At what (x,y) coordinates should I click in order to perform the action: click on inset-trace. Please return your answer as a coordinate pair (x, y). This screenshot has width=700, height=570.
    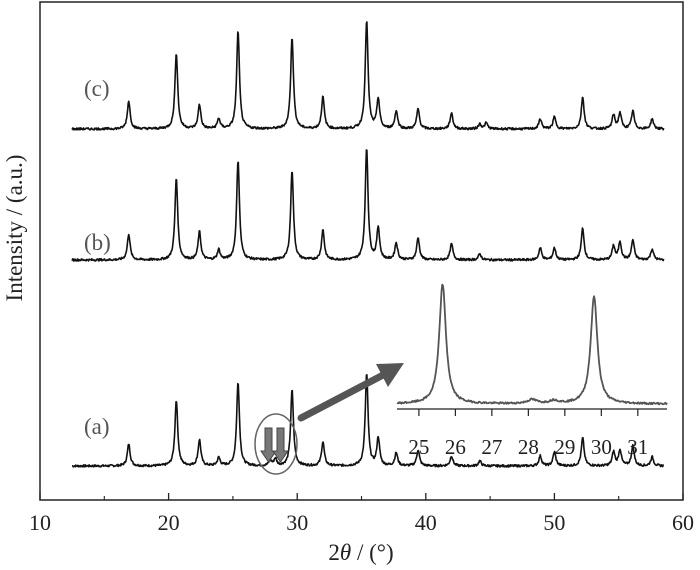
    Looking at the image, I should click on (532, 344).